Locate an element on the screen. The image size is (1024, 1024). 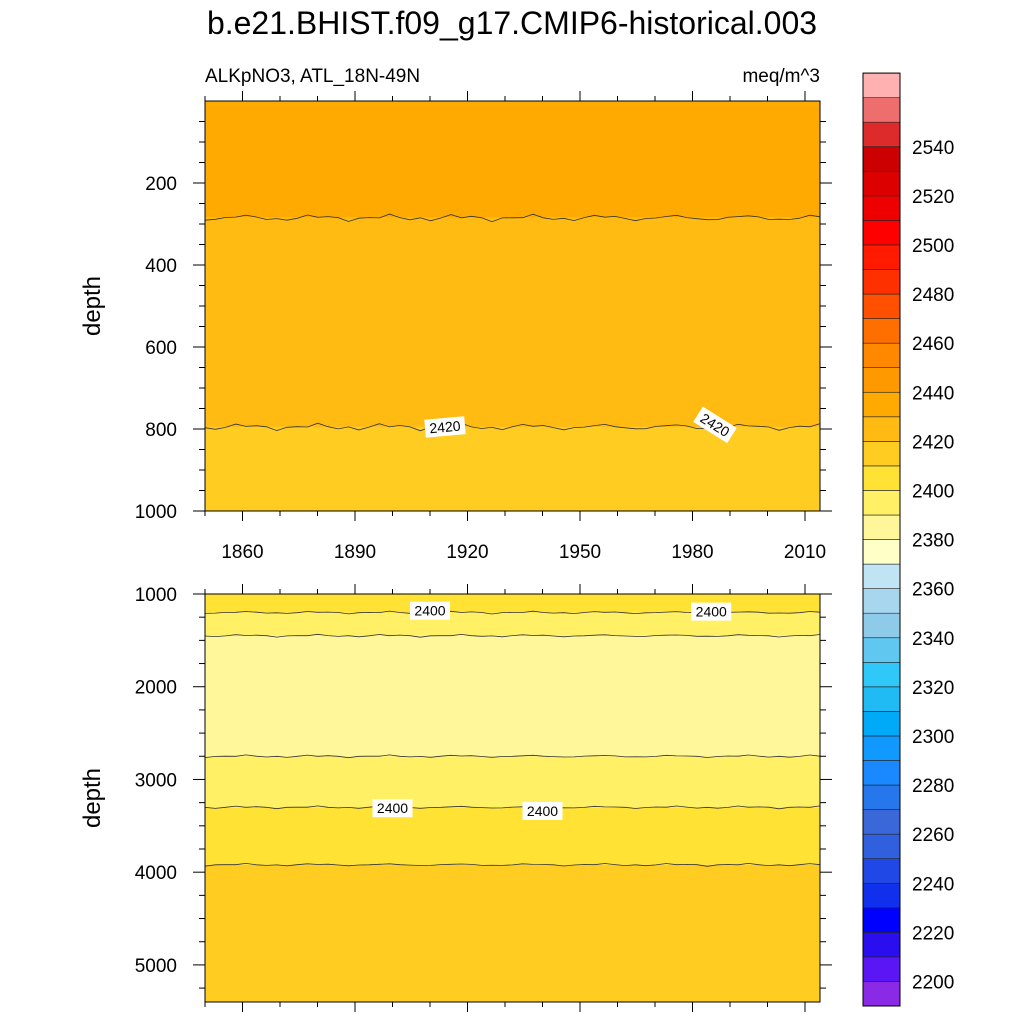
colorbar-label: 2520 is located at coordinates (933, 197).